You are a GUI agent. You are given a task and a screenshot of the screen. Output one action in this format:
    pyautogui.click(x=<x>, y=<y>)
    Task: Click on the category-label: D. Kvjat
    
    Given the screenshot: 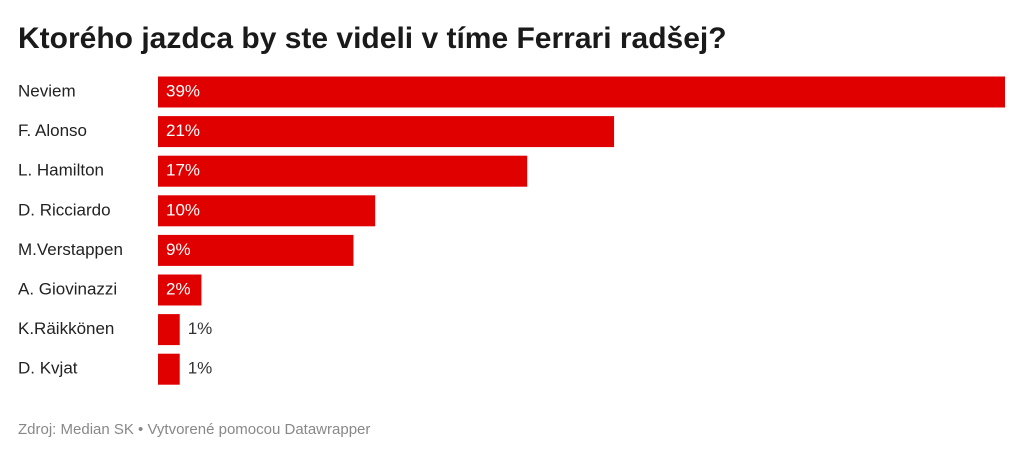 What is the action you would take?
    pyautogui.click(x=48, y=368)
    